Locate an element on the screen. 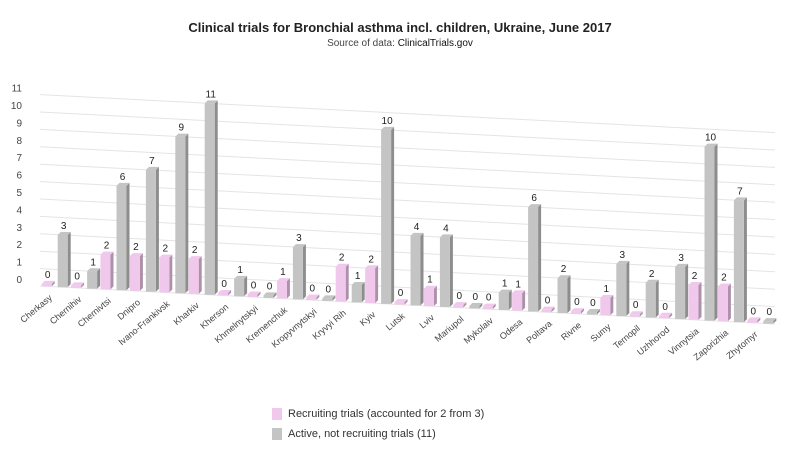 The image size is (800, 460). x-tick-label: Odesa is located at coordinates (511, 329).